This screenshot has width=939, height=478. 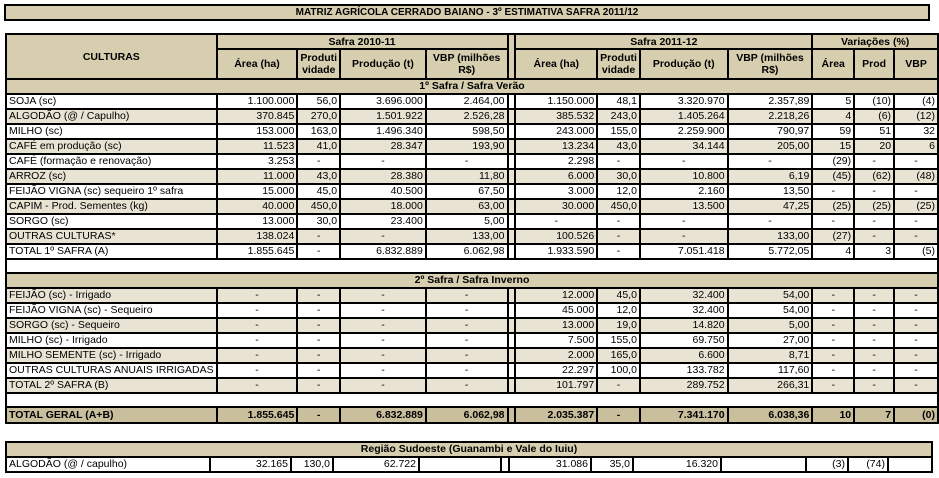 I want to click on cell-produtividade-2010-11: 56,0, so click(x=319, y=101).